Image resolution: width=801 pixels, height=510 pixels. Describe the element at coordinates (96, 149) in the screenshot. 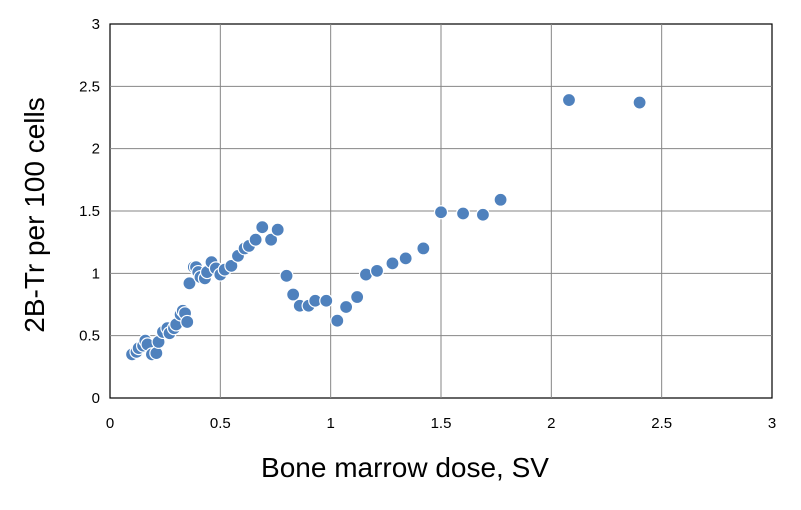

I see `y-tick-label: 2` at that location.